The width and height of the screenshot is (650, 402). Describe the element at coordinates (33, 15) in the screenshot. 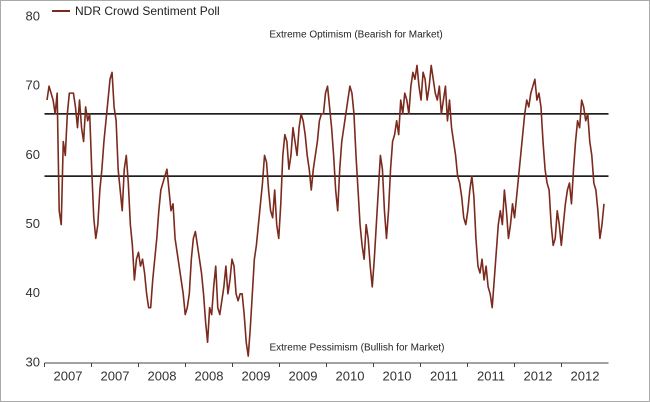

I see `y-tick-label: 80` at that location.